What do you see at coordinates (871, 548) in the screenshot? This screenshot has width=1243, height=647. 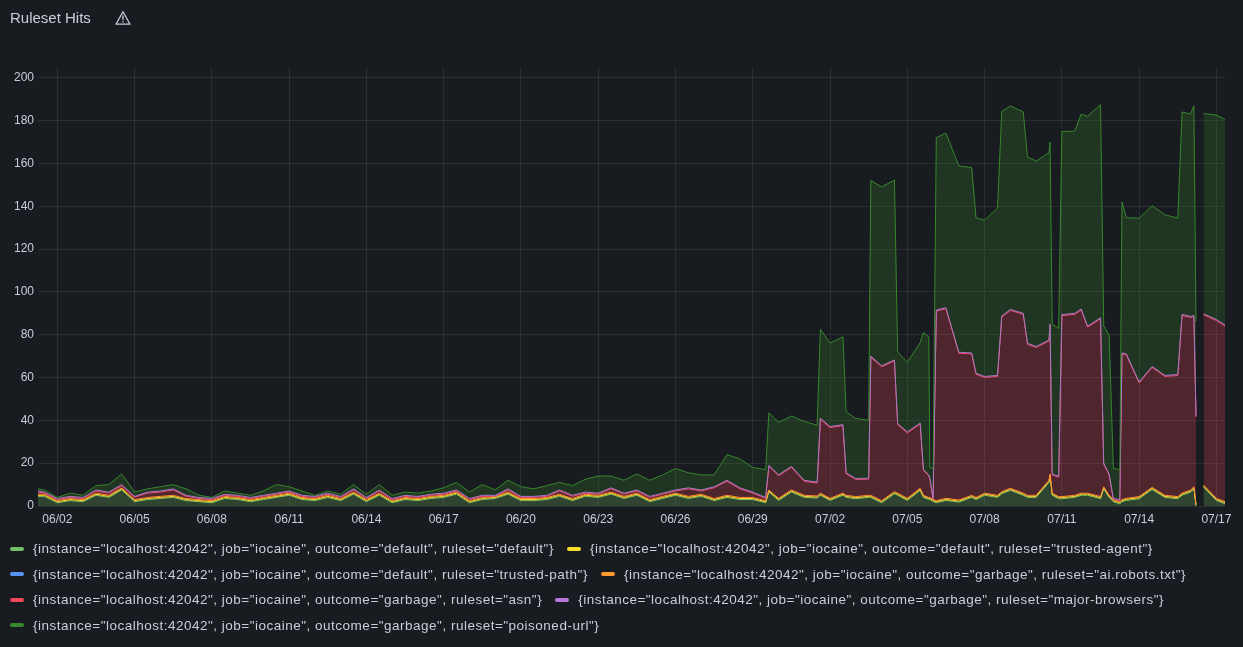 I see `legend-label: {instance="localhost:42042", job="iocaine", outcome="default", ruleset="trusted-agent"}` at bounding box center [871, 548].